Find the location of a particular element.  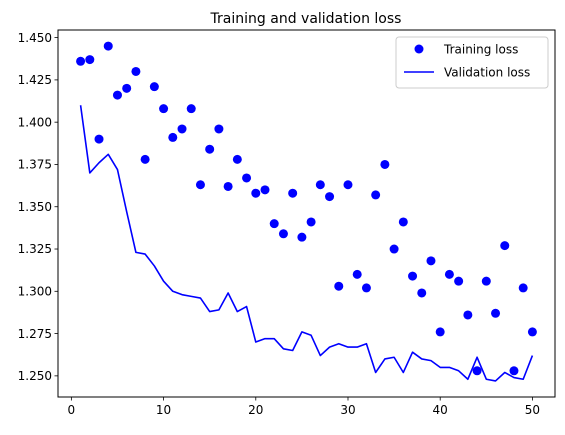

y-tick-label: 1.350 is located at coordinates (35, 207).